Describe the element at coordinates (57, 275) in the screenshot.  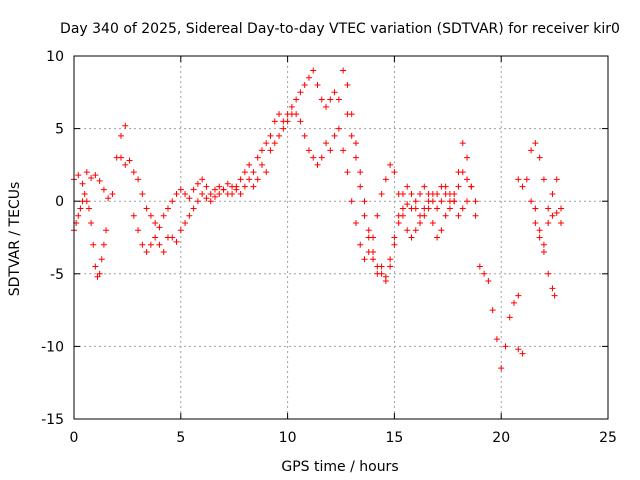
I see `y-tick-label: -5` at that location.